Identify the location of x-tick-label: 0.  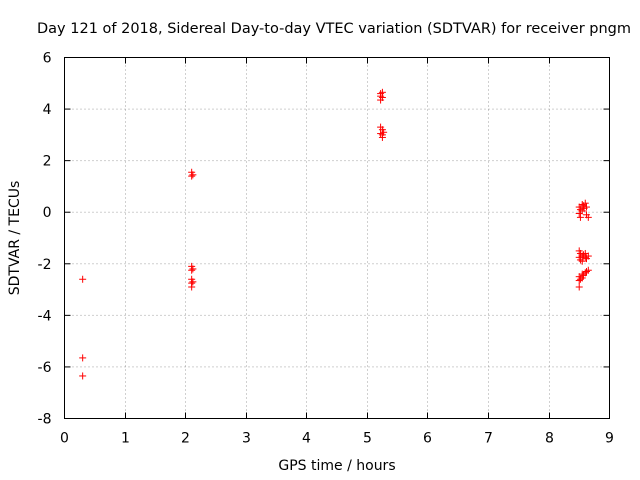
(64, 439).